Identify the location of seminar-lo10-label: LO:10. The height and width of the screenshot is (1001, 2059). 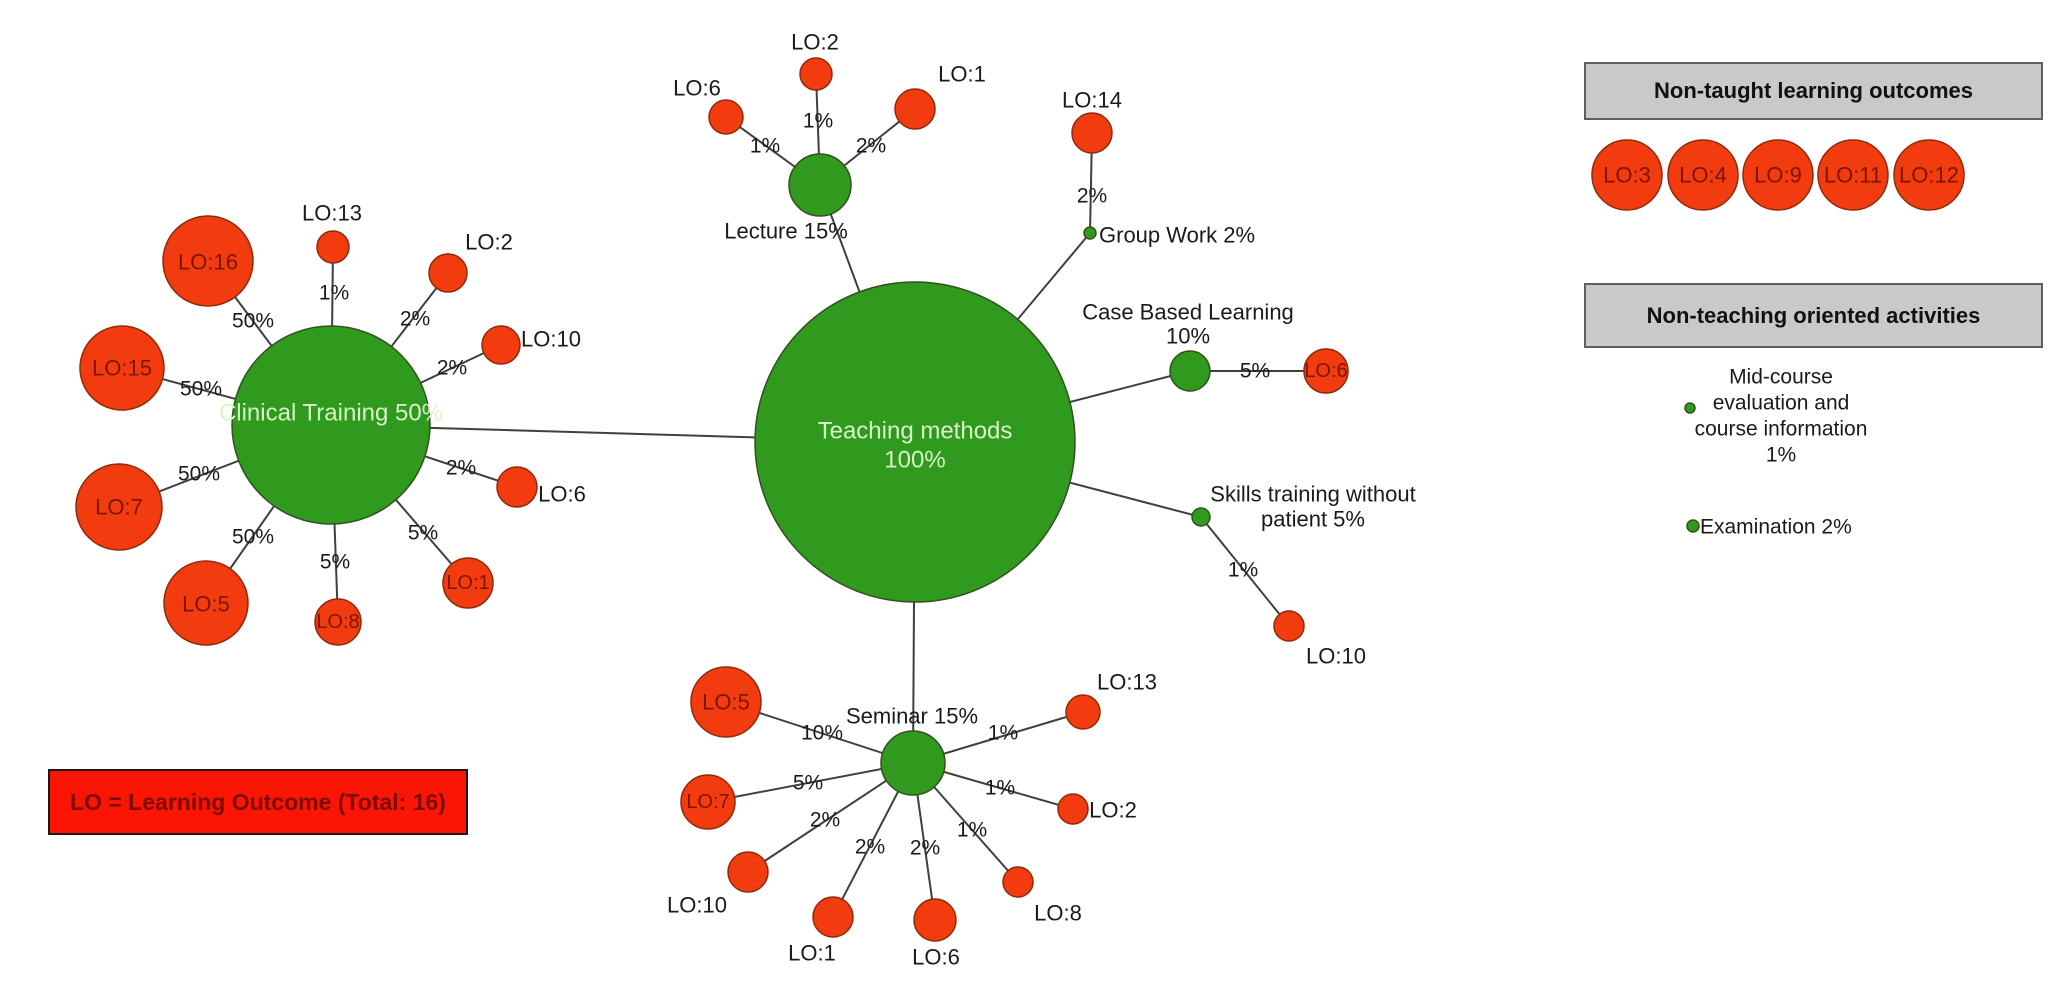
(697, 905).